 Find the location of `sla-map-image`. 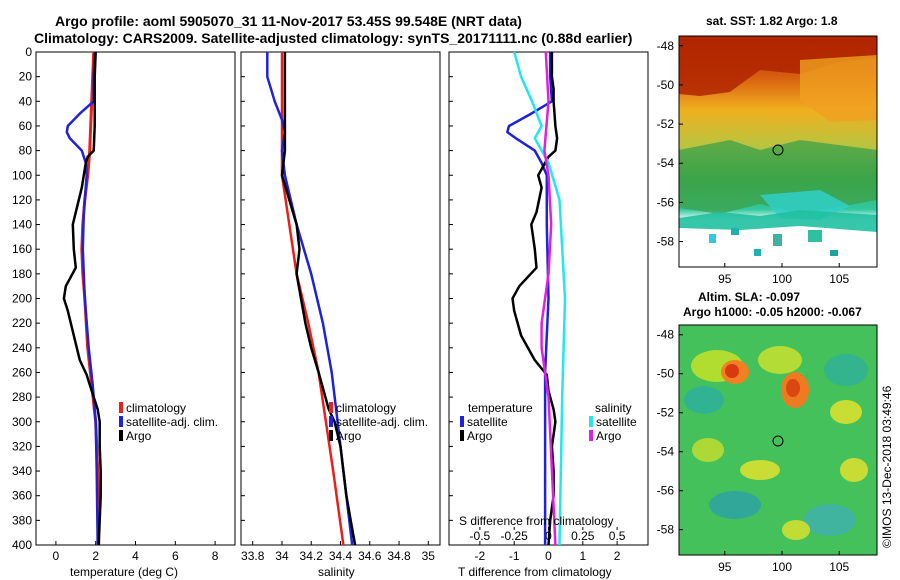

sla-map-image is located at coordinates (778, 440).